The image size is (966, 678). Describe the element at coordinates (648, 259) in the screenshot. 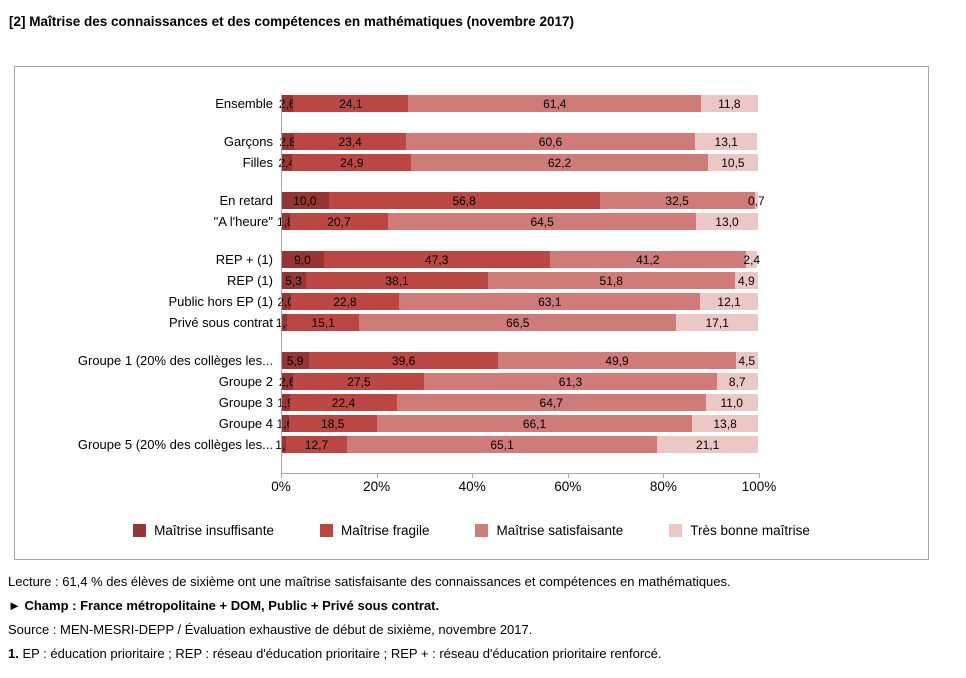

I see `bar-segment: 41,2` at that location.